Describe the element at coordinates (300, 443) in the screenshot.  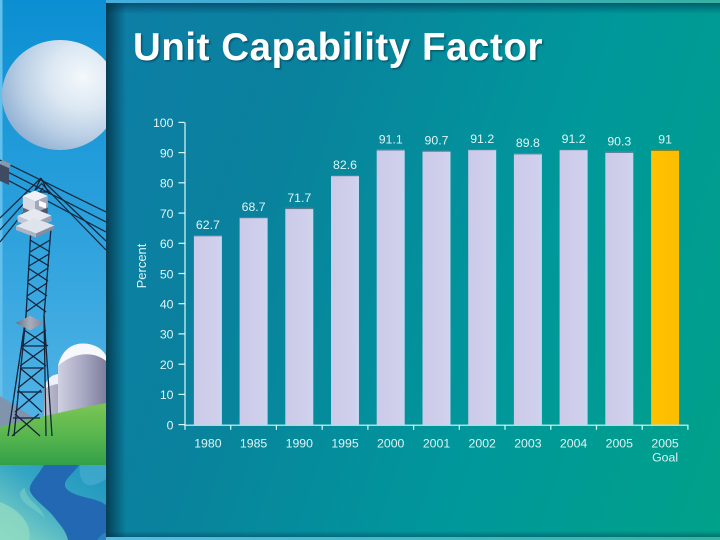
I see `svg-text: 1990` at that location.